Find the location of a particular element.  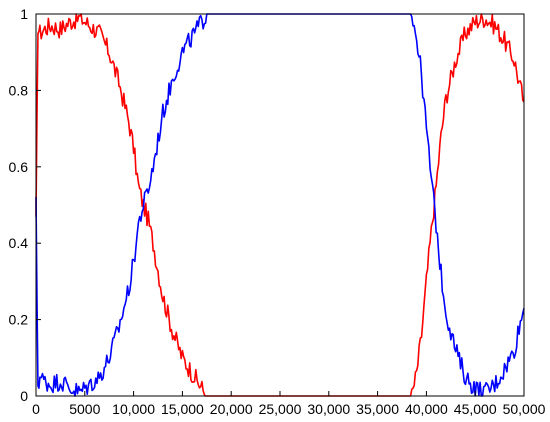

y-tick-label: 0 is located at coordinates (24, 396).